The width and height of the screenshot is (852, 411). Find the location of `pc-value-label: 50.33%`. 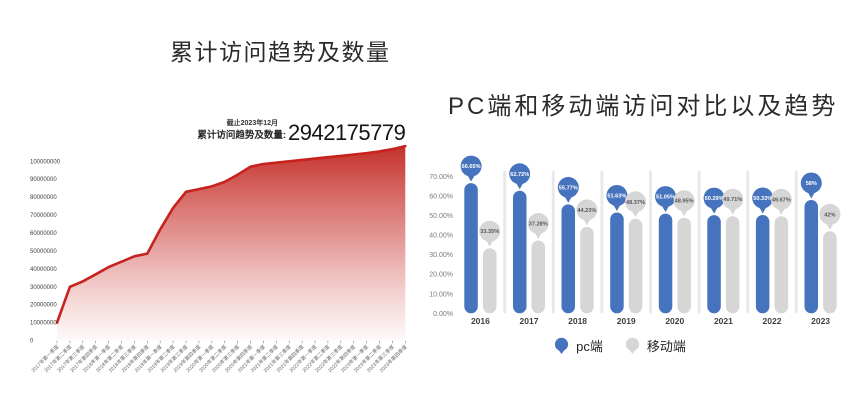

pc-value-label: 50.33% is located at coordinates (762, 199).